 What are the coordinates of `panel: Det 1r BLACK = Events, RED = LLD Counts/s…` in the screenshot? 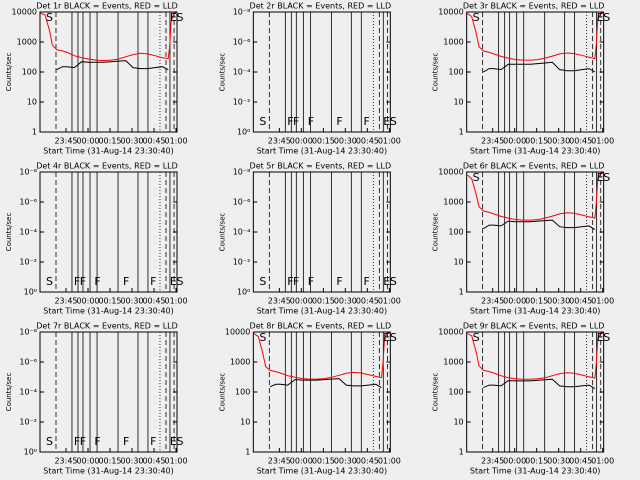 It's located at (96, 79).